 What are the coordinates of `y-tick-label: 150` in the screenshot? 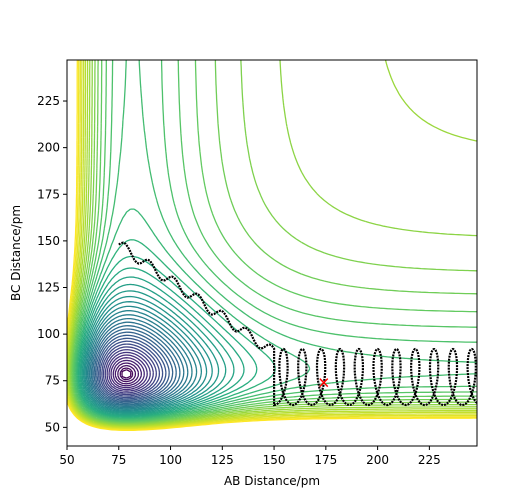 It's located at (48, 241).